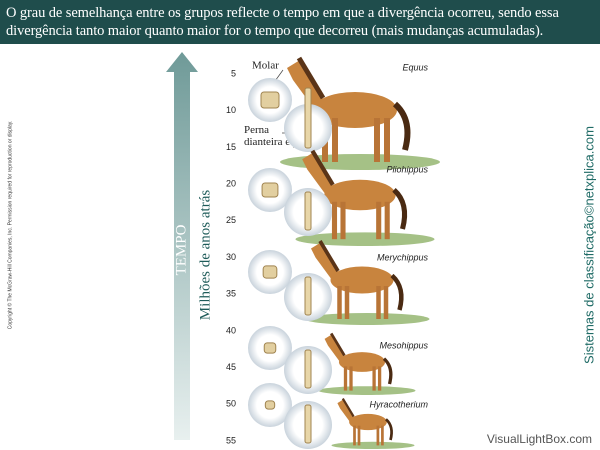  I want to click on time-arrow, so click(182, 246).